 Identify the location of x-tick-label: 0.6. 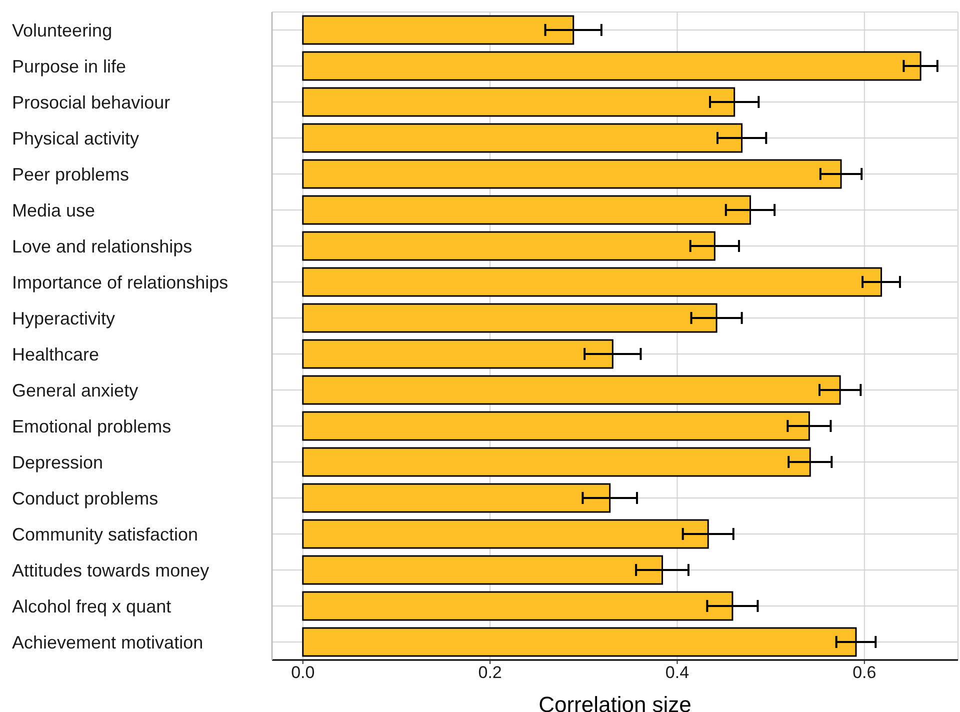
(864, 672).